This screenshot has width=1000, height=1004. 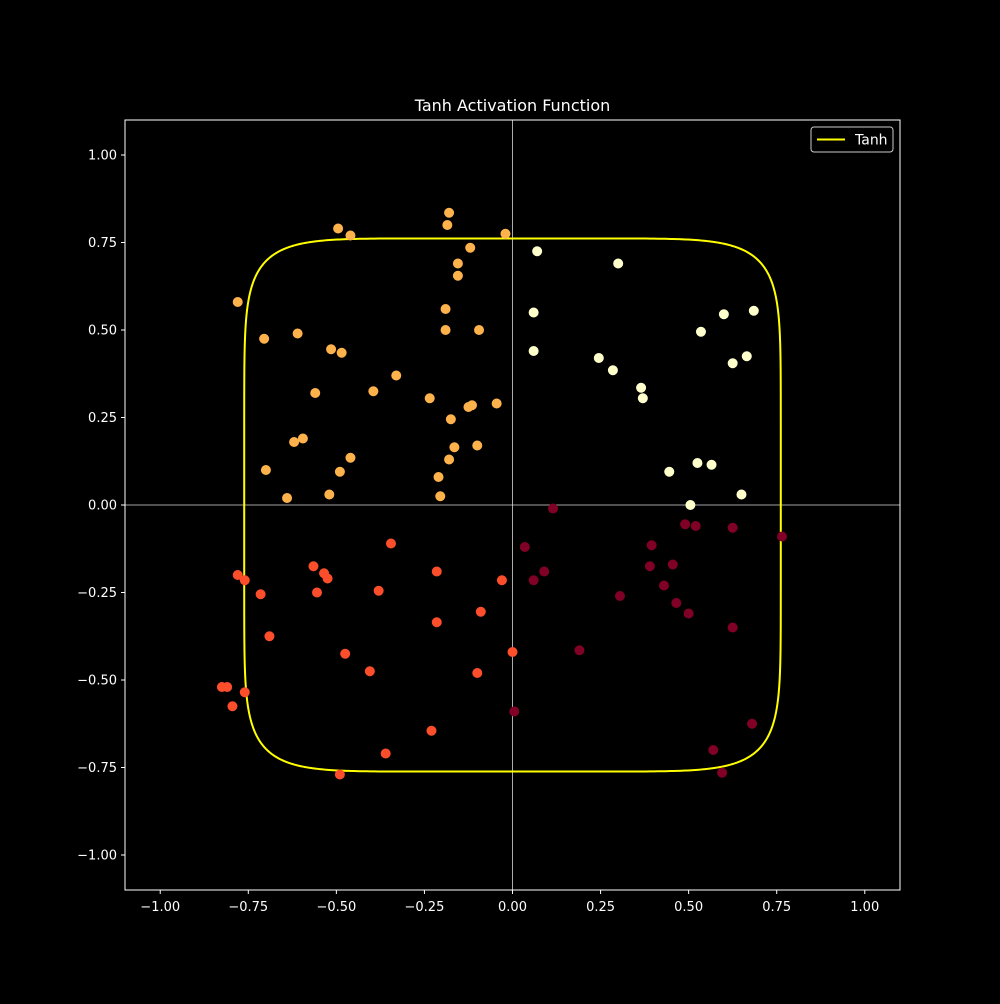 What do you see at coordinates (425, 907) in the screenshot?
I see `x-tick-label: −0.25` at bounding box center [425, 907].